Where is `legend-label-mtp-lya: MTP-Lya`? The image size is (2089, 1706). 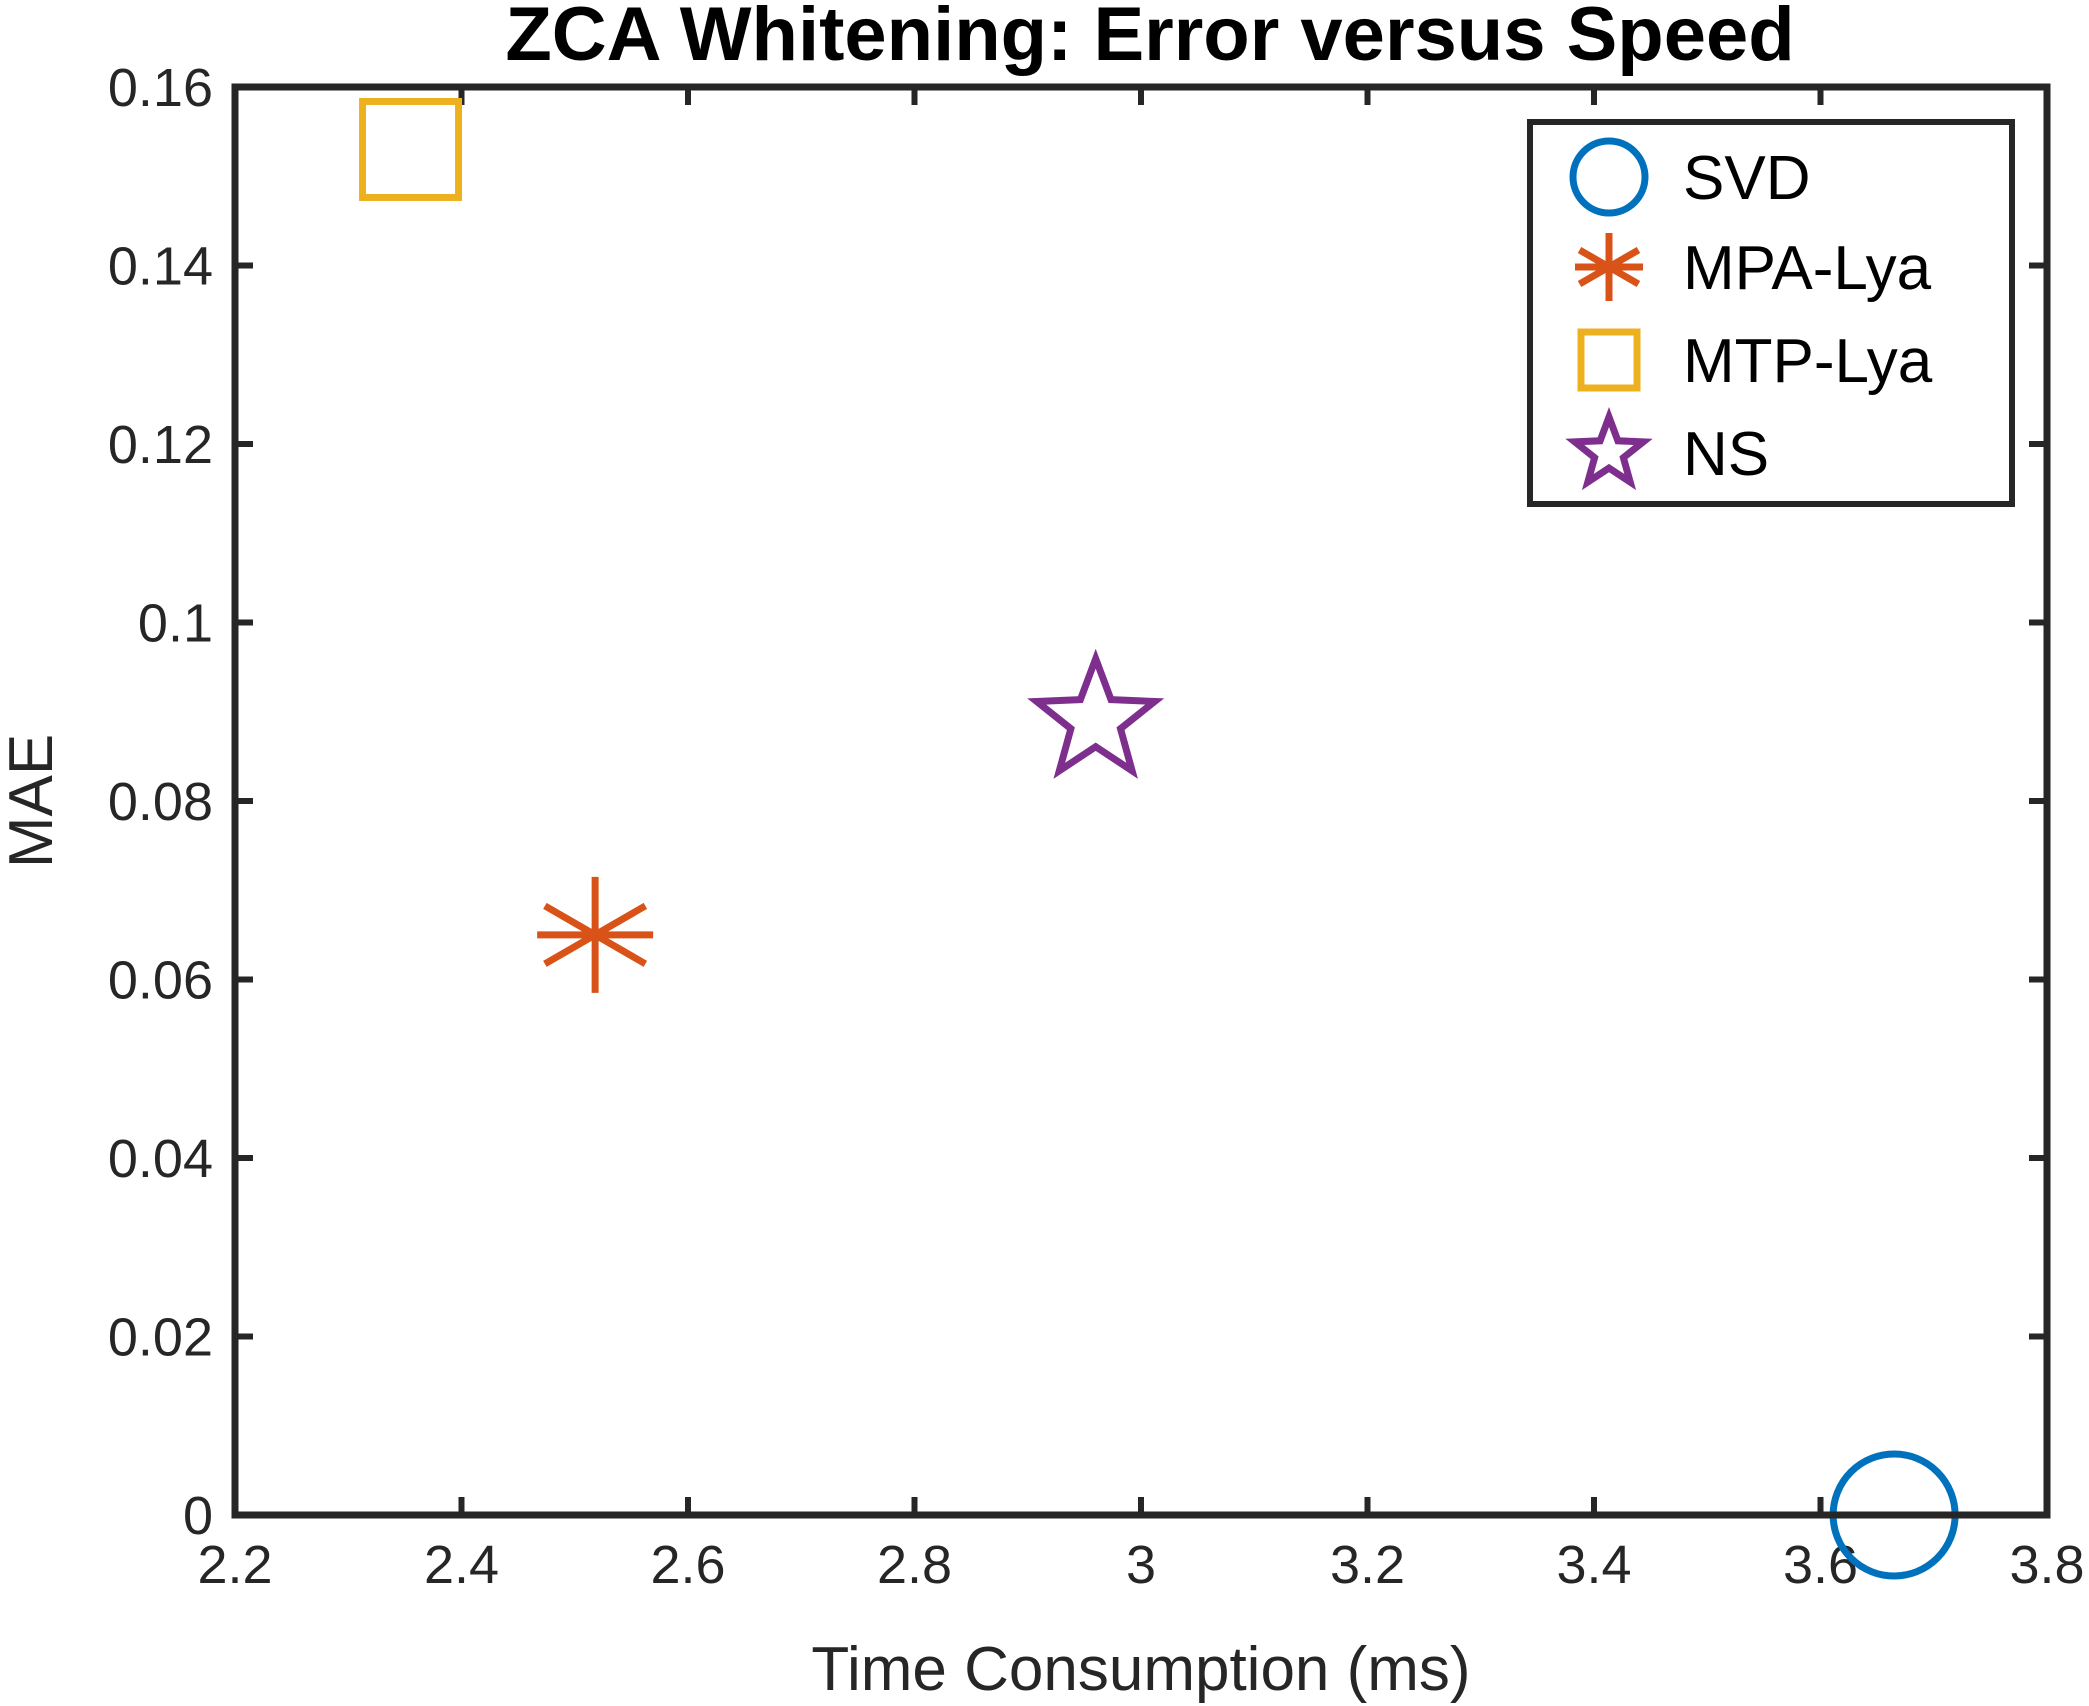
legend-label-mtp-lya: MTP-Lya is located at coordinates (1808, 361).